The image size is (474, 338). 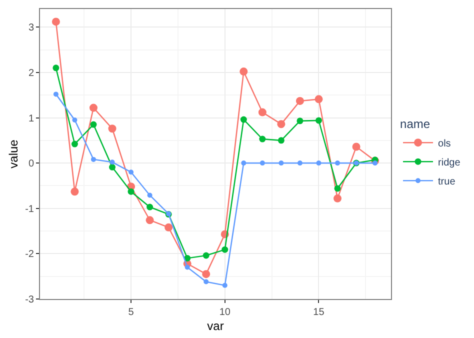 What do you see at coordinates (449, 163) in the screenshot?
I see `legend-label: ridge` at bounding box center [449, 163].